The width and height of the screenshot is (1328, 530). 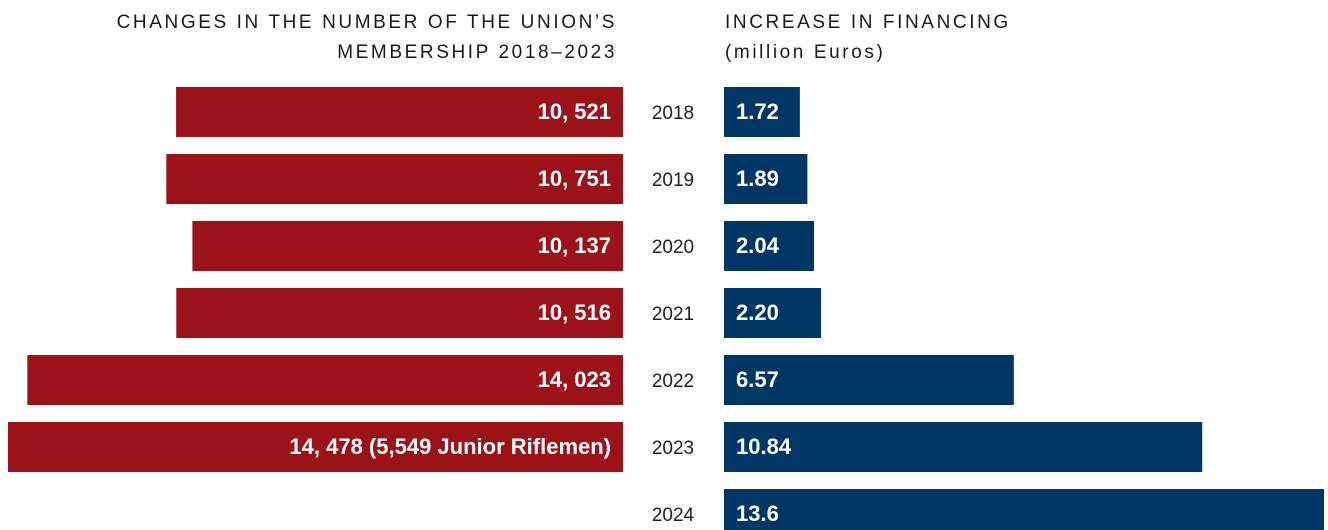 What do you see at coordinates (673, 180) in the screenshot?
I see `category-label: 2019` at bounding box center [673, 180].